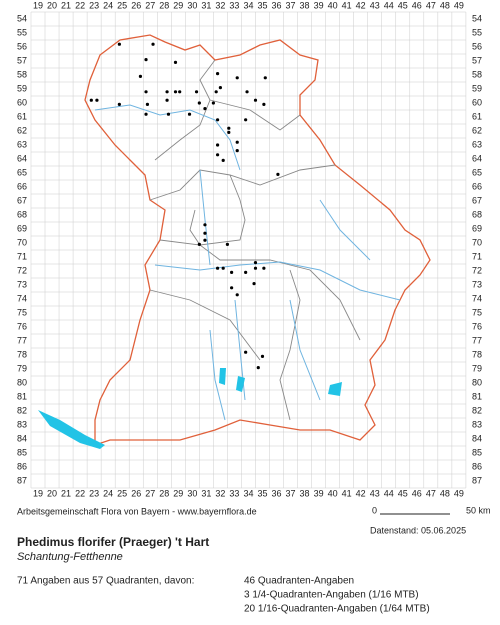 Image resolution: width=500 pixels, height=625 pixels. I want to click on column-label: 29, so click(178, 493).